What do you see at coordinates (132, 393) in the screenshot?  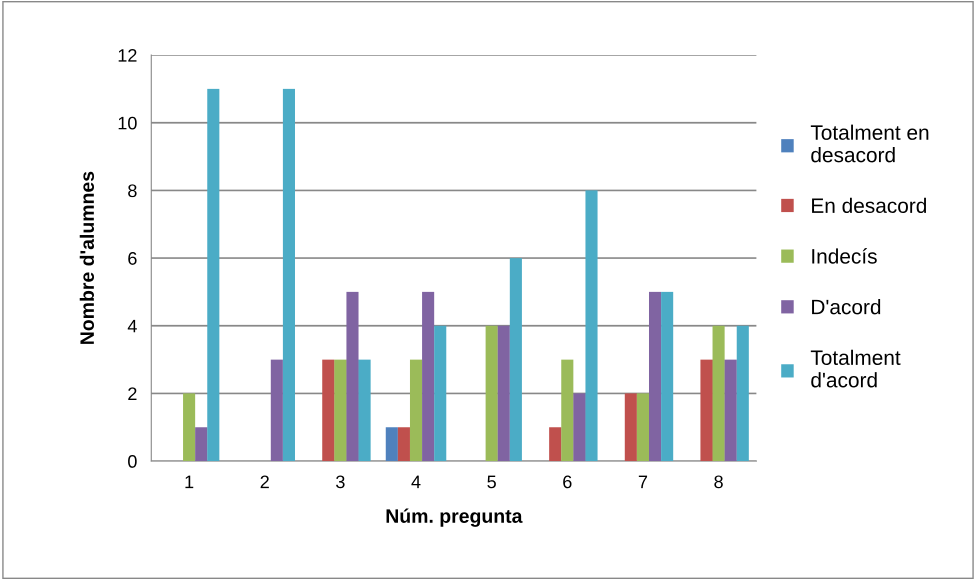 I see `y-tick-label: 2` at bounding box center [132, 393].